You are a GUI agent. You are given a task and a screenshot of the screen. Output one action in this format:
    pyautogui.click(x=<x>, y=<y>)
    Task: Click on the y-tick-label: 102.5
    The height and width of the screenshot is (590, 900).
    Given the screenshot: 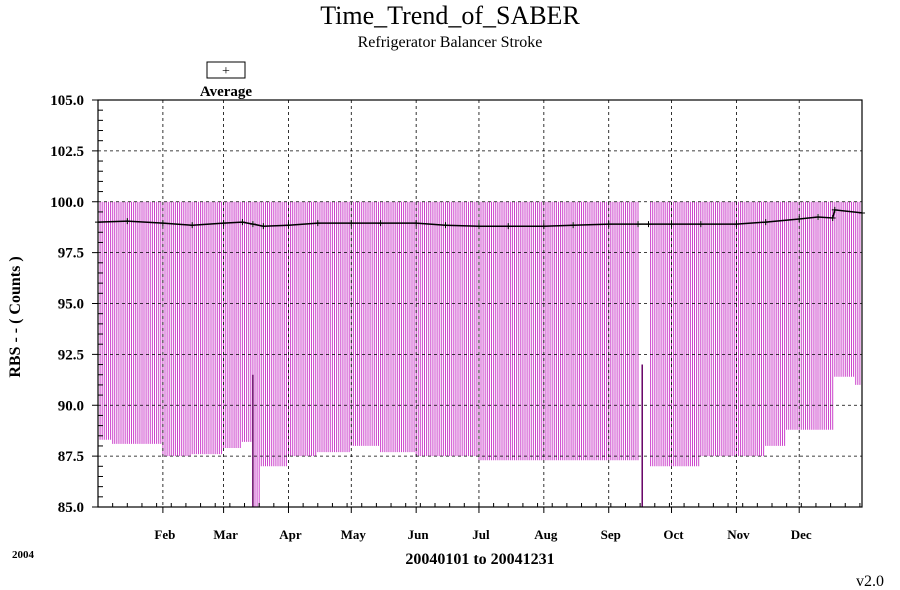 What is the action you would take?
    pyautogui.click(x=67, y=152)
    